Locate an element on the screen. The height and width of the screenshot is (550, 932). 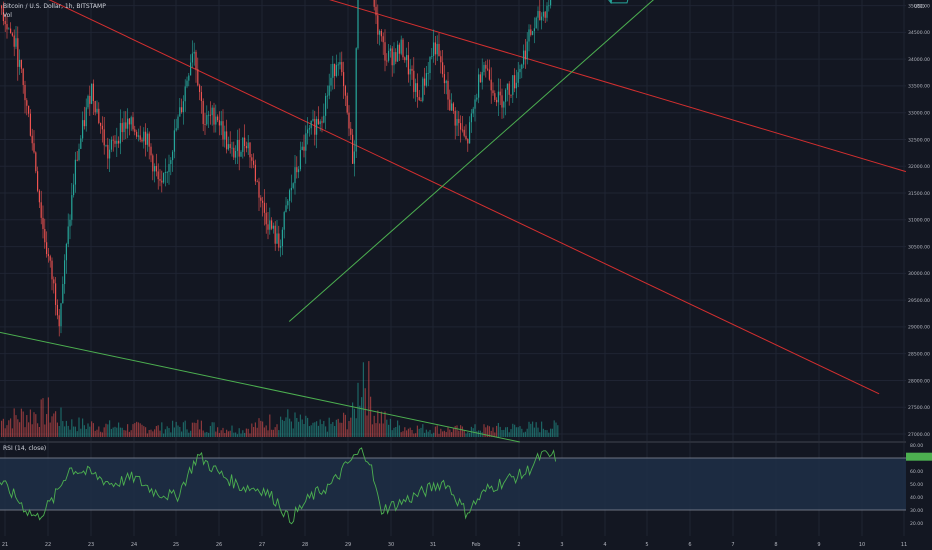
time-tick-label: 2 is located at coordinates (518, 545).